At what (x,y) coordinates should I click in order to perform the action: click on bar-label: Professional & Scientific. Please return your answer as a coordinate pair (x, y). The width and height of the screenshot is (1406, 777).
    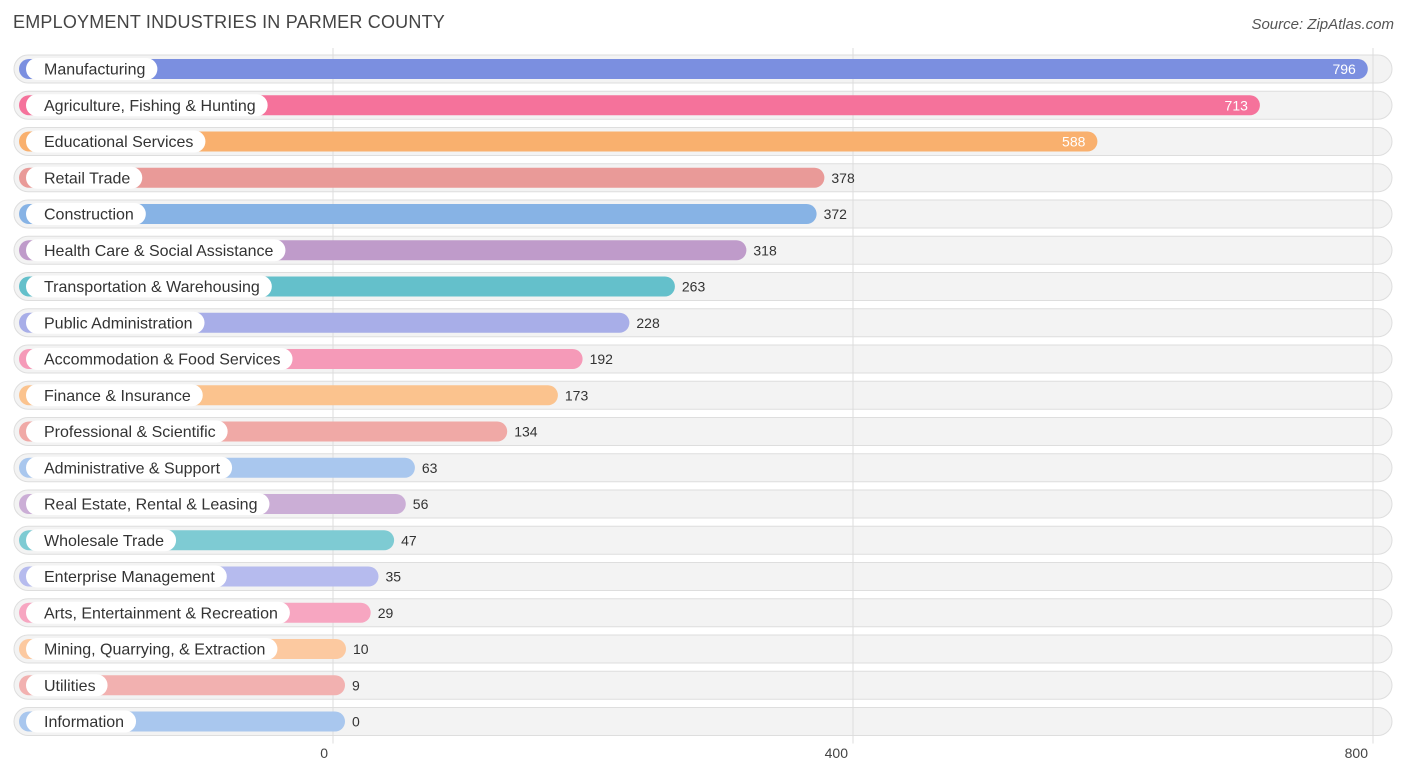
    Looking at the image, I should click on (130, 432).